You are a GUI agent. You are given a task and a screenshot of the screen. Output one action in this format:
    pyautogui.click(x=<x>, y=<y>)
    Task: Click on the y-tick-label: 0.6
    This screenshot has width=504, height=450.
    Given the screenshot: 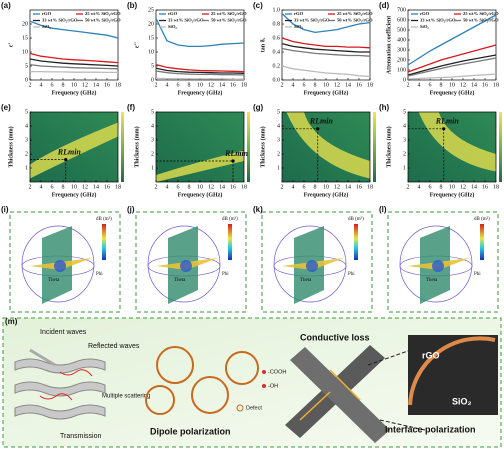 What is the action you would take?
    pyautogui.click(x=277, y=38)
    